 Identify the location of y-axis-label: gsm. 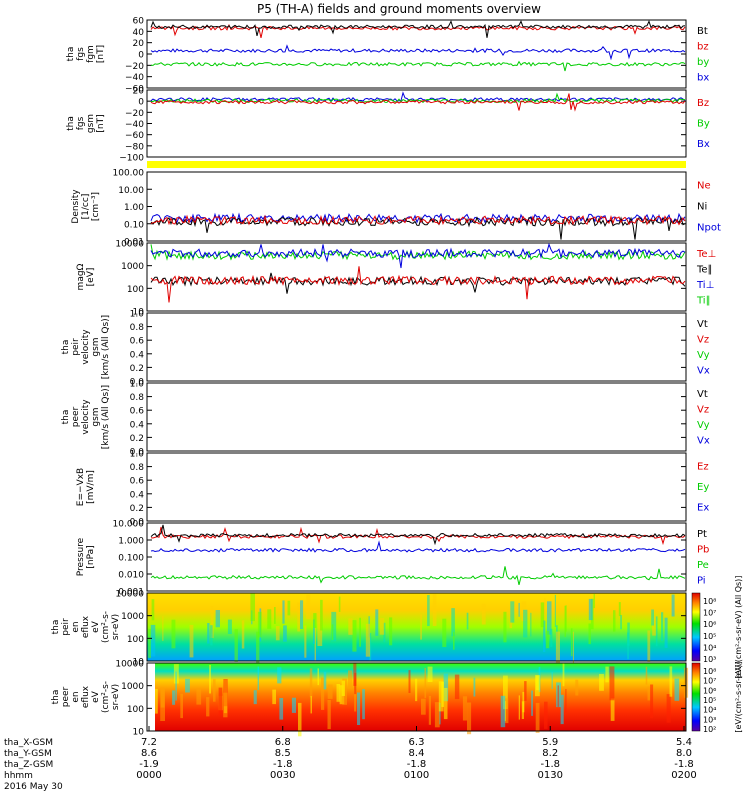
(96, 416).